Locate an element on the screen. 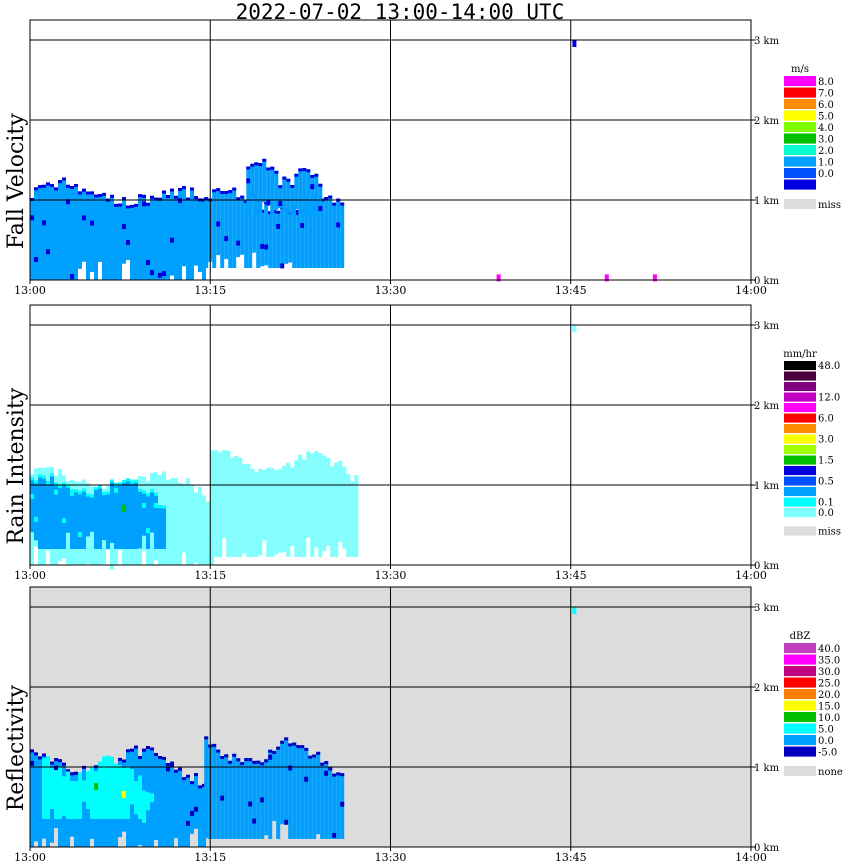 The image size is (850, 868). legend-label: 0.5 is located at coordinates (826, 482).